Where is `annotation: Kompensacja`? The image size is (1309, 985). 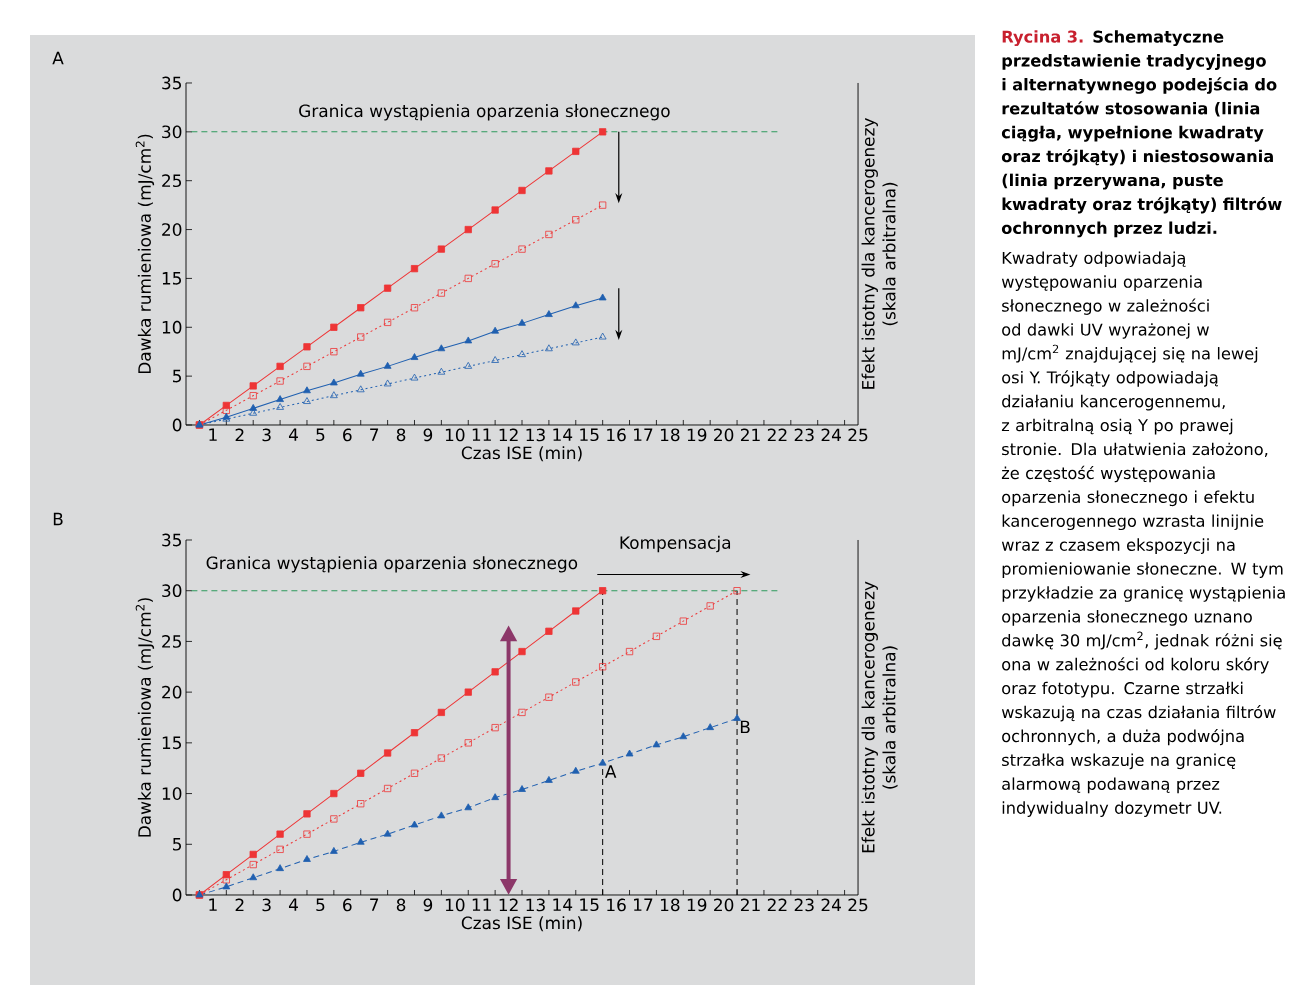 annotation: Kompensacja is located at coordinates (675, 544).